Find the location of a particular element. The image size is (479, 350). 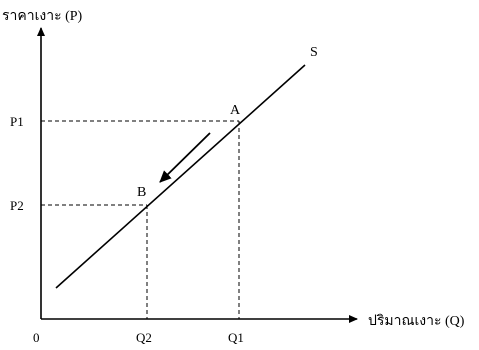

movement-arrow-icon is located at coordinates (185, 157).